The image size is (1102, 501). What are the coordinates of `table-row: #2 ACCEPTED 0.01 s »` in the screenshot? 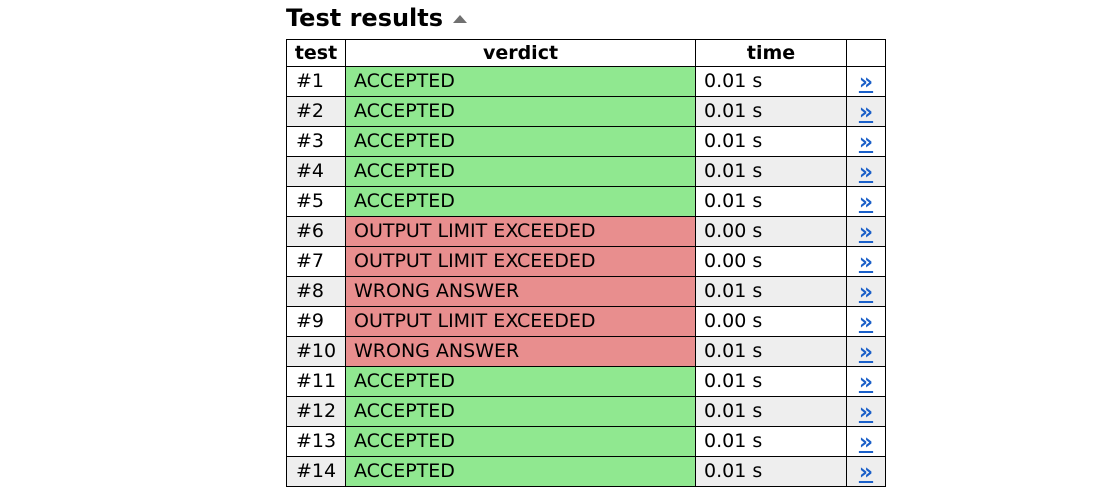 It's located at (586, 111).